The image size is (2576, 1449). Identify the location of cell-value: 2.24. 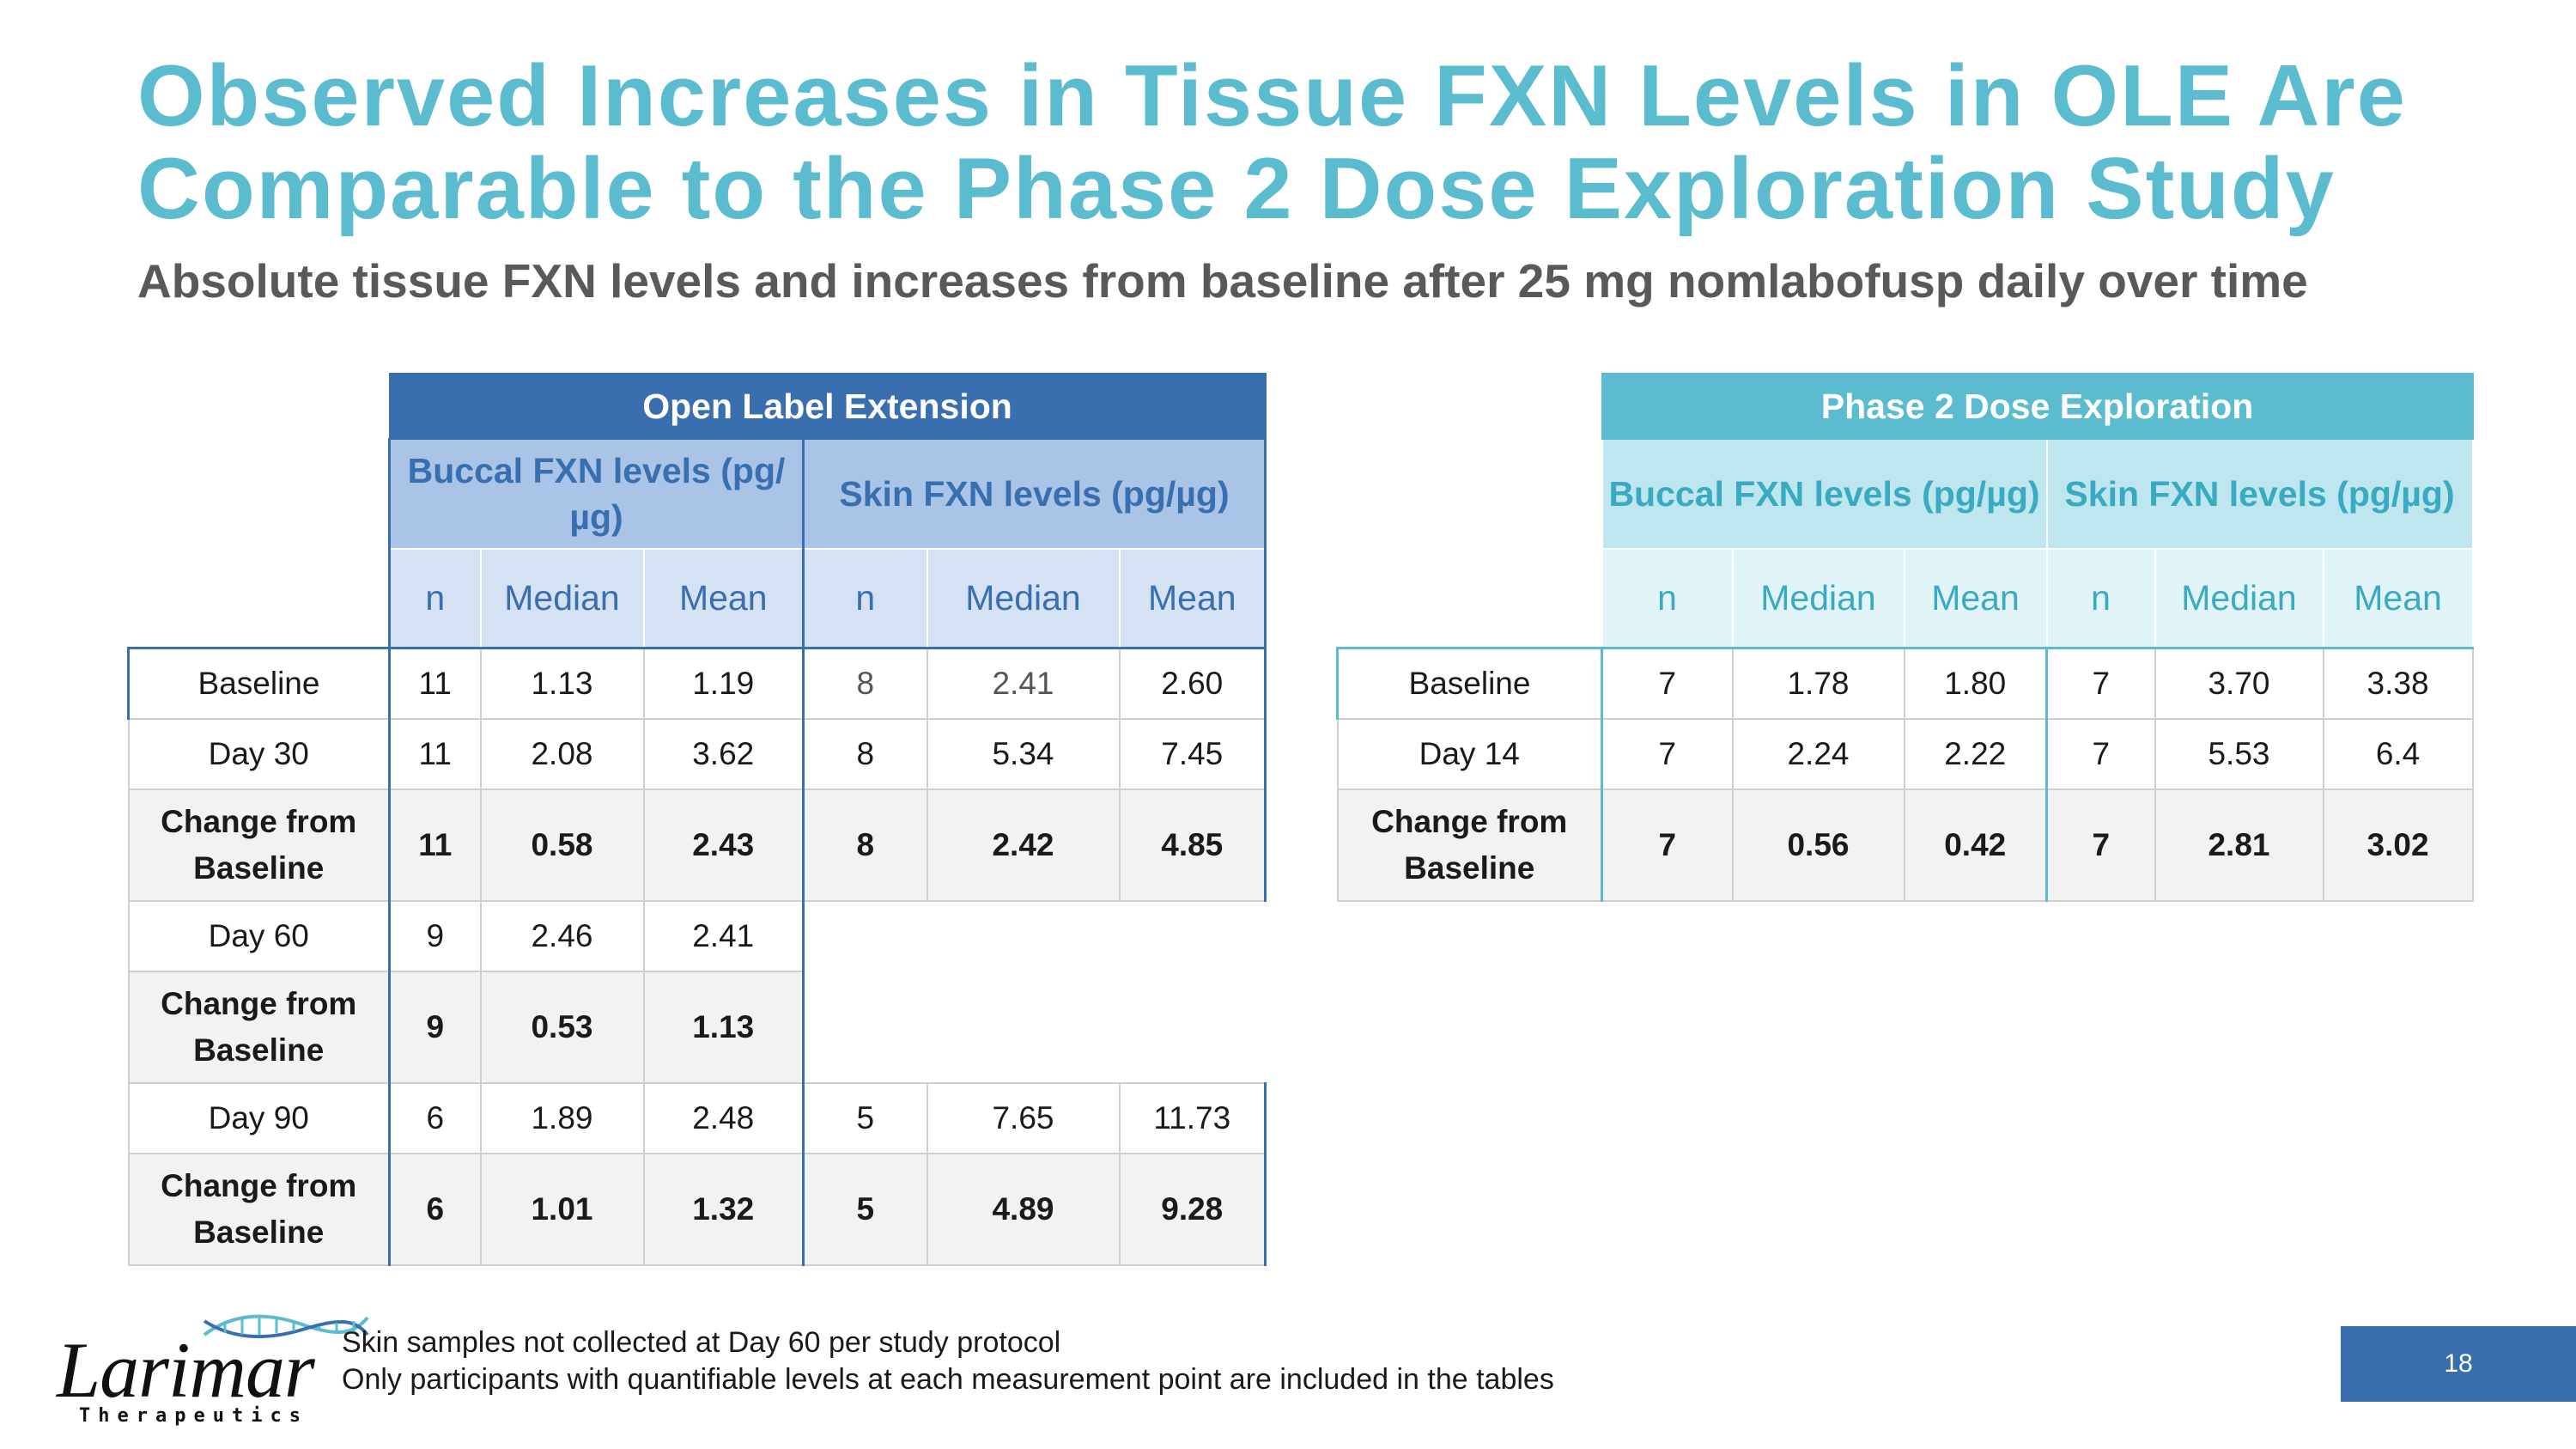
(1818, 754).